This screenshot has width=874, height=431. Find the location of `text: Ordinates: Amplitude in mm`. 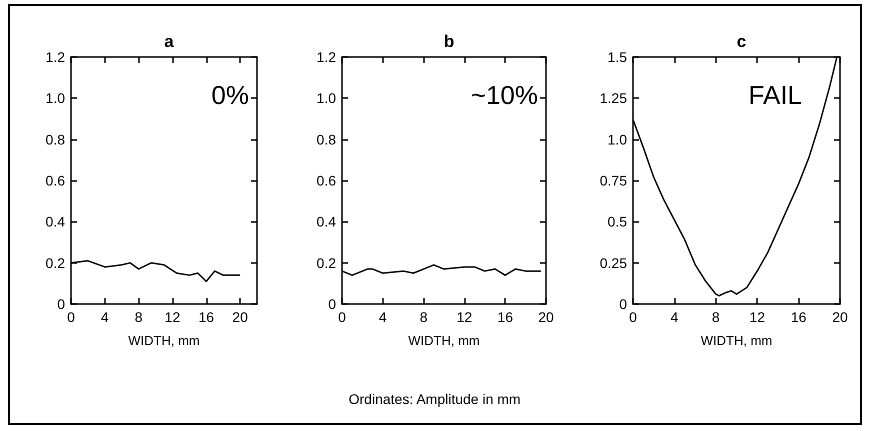

text: Ordinates: Amplitude in mm is located at coordinates (434, 399).